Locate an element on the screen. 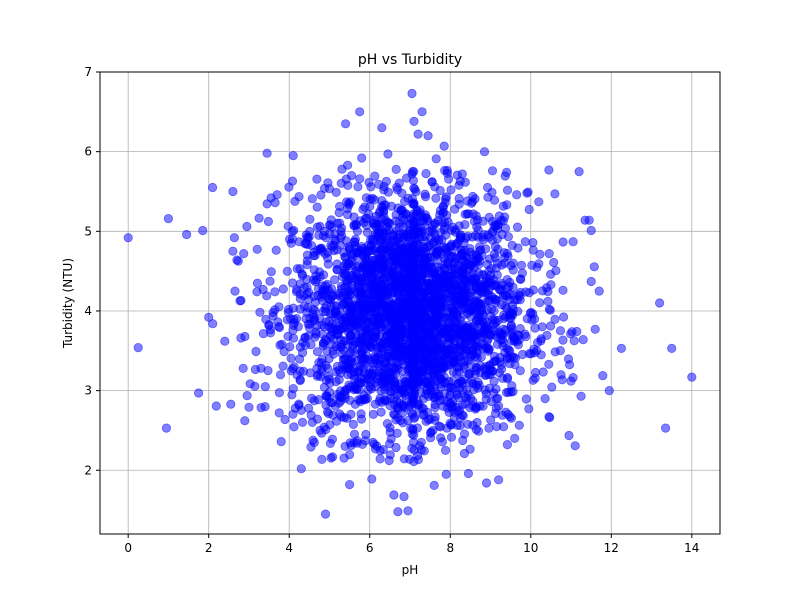 This screenshot has height=600, width=800. x-tick-label: 14 is located at coordinates (691, 548).